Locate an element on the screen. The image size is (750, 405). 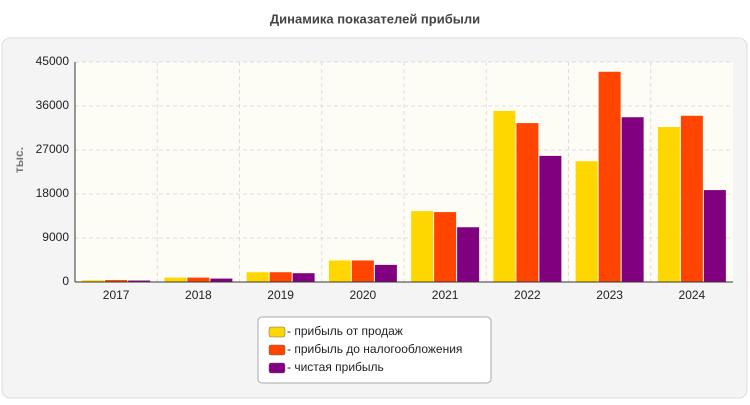
y-tick-label: 45000 is located at coordinates (53, 61).